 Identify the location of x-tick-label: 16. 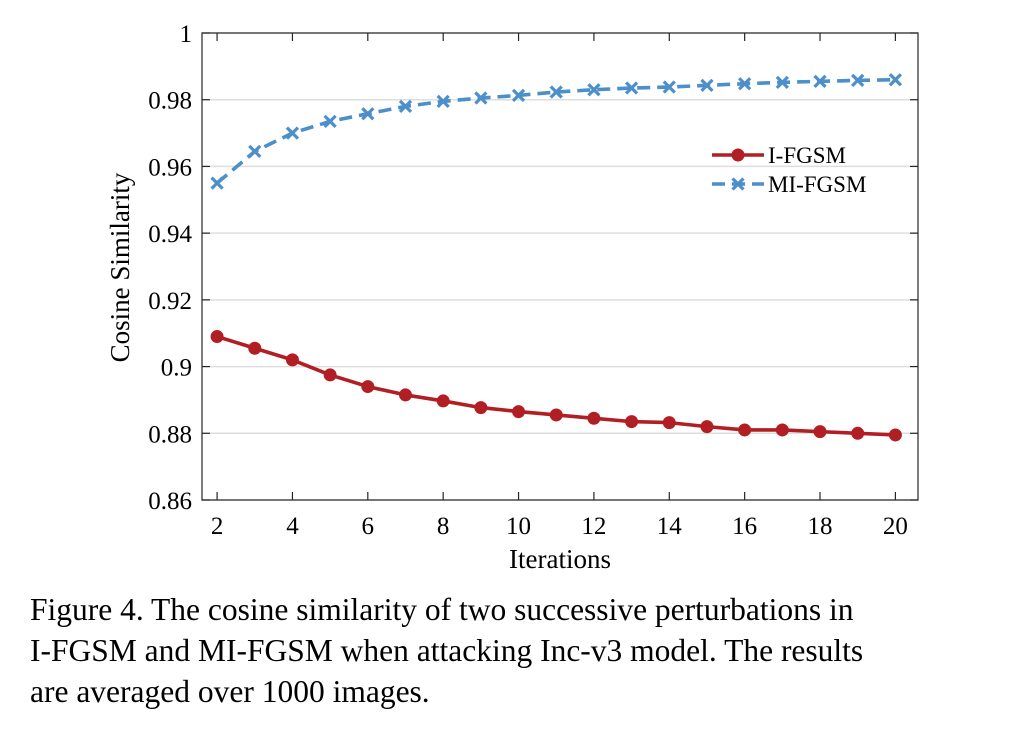
(744, 526).